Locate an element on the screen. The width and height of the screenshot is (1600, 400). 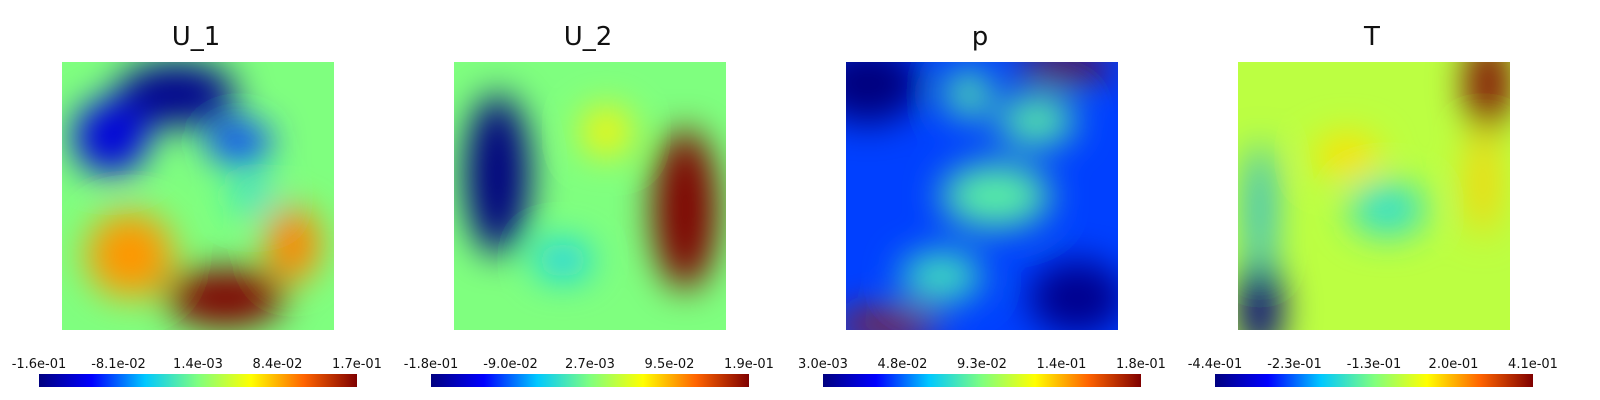
colorbar-tick-label: 1.9e-01 is located at coordinates (749, 364).